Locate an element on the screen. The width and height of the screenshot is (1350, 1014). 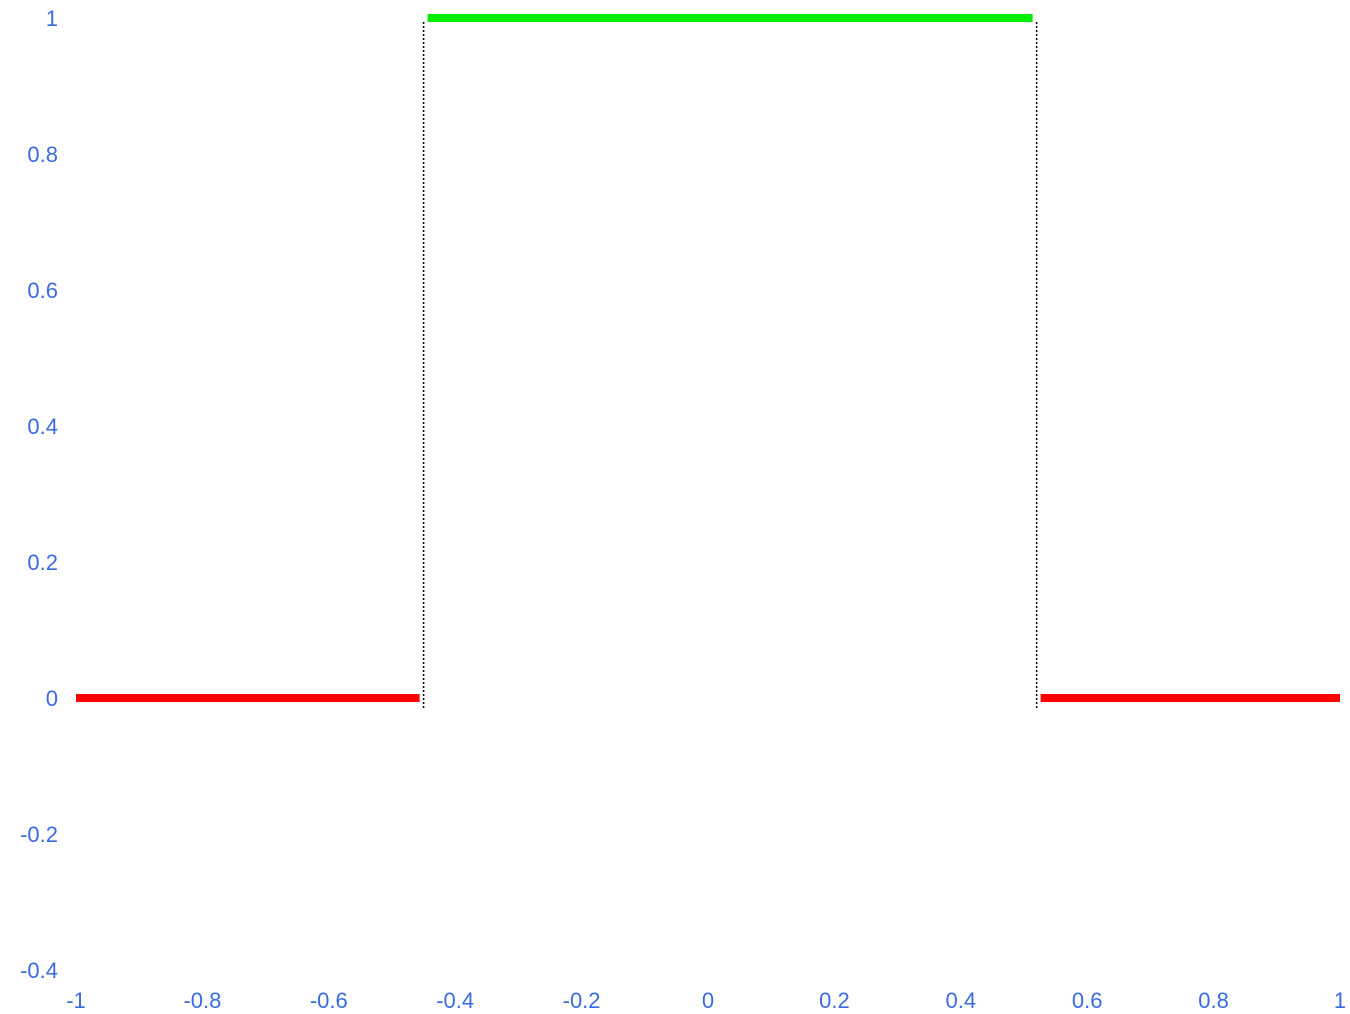
y-axis-tick-labels: 1 0.8 0.6 0.4 0.2 0 -0.2 -0.4 is located at coordinates (39, 494).